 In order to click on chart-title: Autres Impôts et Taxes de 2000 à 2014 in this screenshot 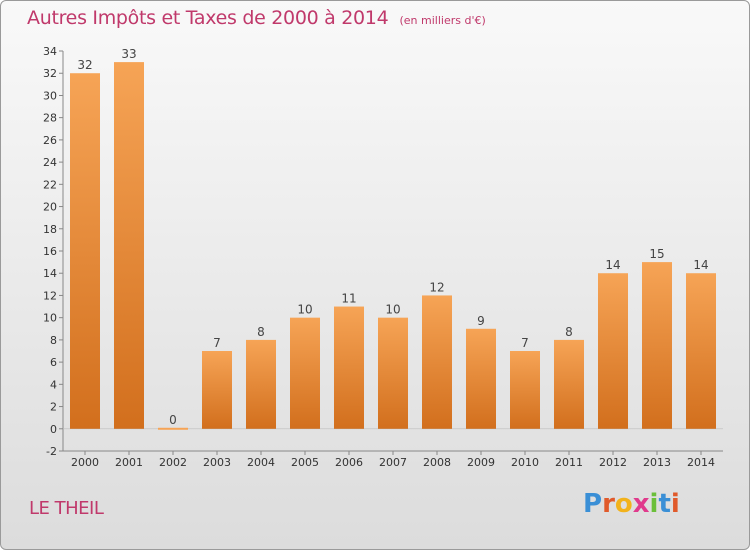, I will do `click(208, 18)`.